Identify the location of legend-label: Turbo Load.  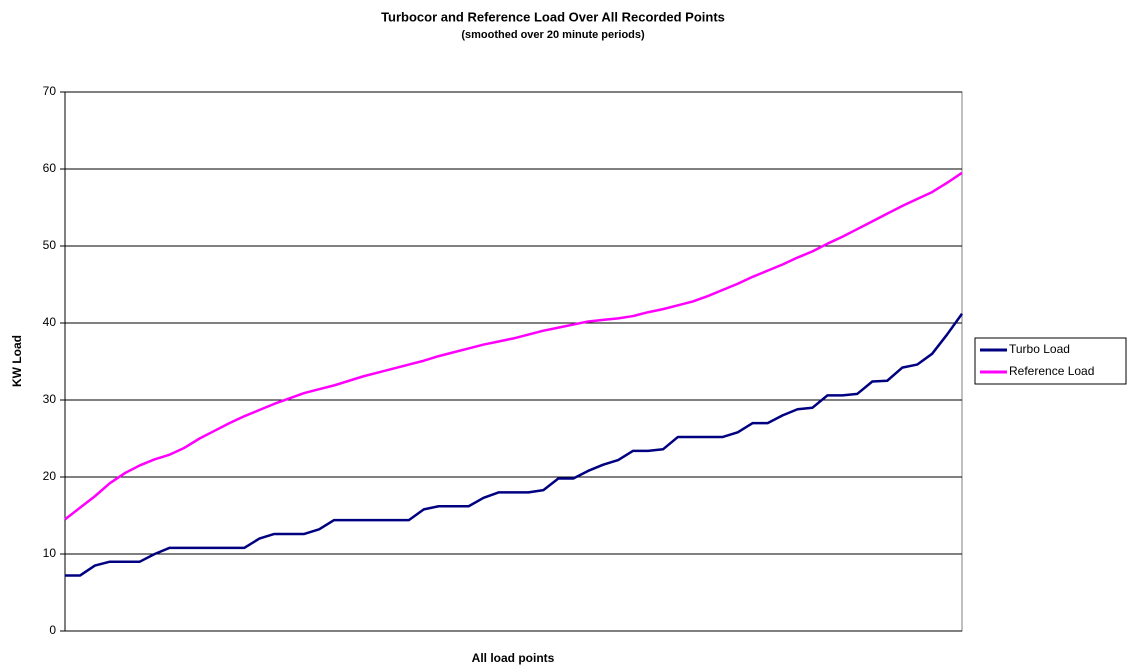
(1039, 349).